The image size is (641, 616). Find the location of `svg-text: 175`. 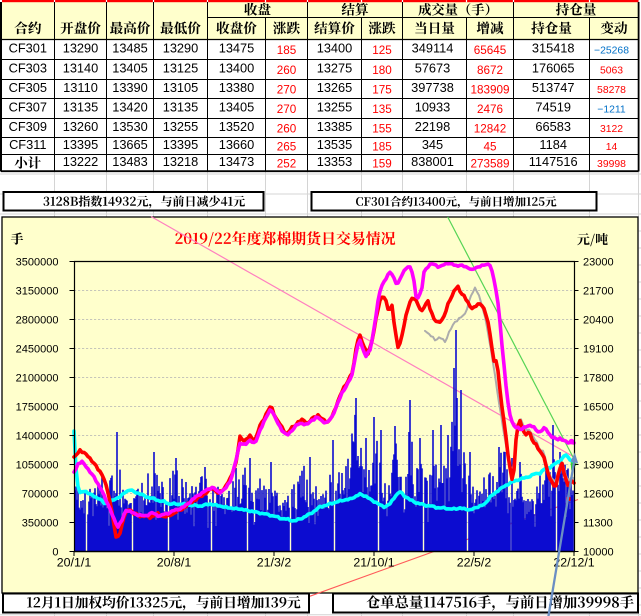

svg-text: 175 is located at coordinates (382, 89).